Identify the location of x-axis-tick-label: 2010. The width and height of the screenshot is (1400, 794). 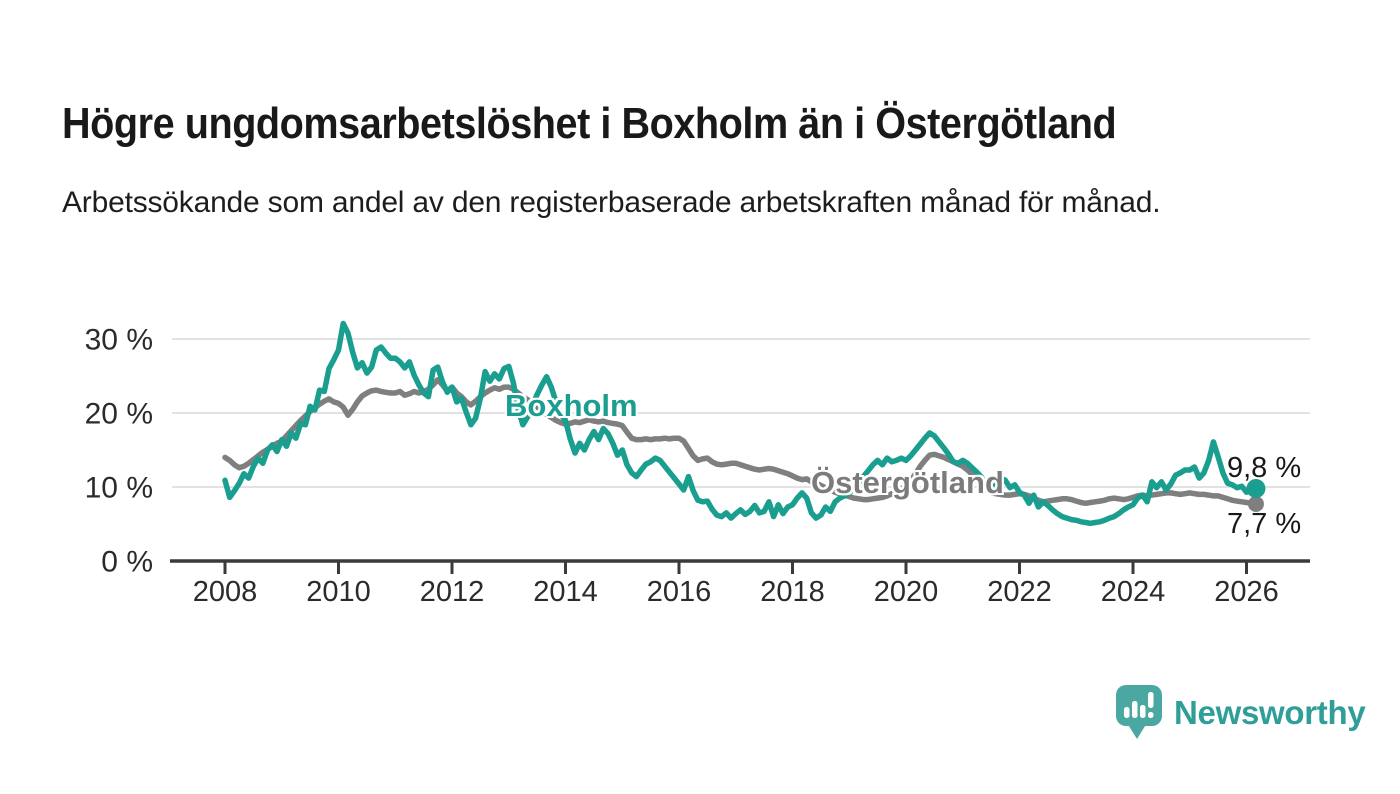
(338, 592).